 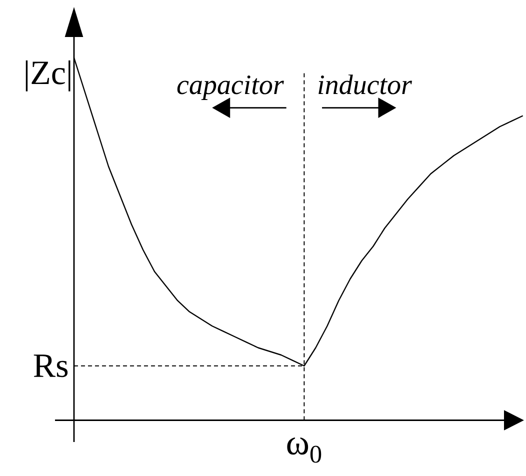 I want to click on ref-line-label: Rs, so click(x=51, y=366).